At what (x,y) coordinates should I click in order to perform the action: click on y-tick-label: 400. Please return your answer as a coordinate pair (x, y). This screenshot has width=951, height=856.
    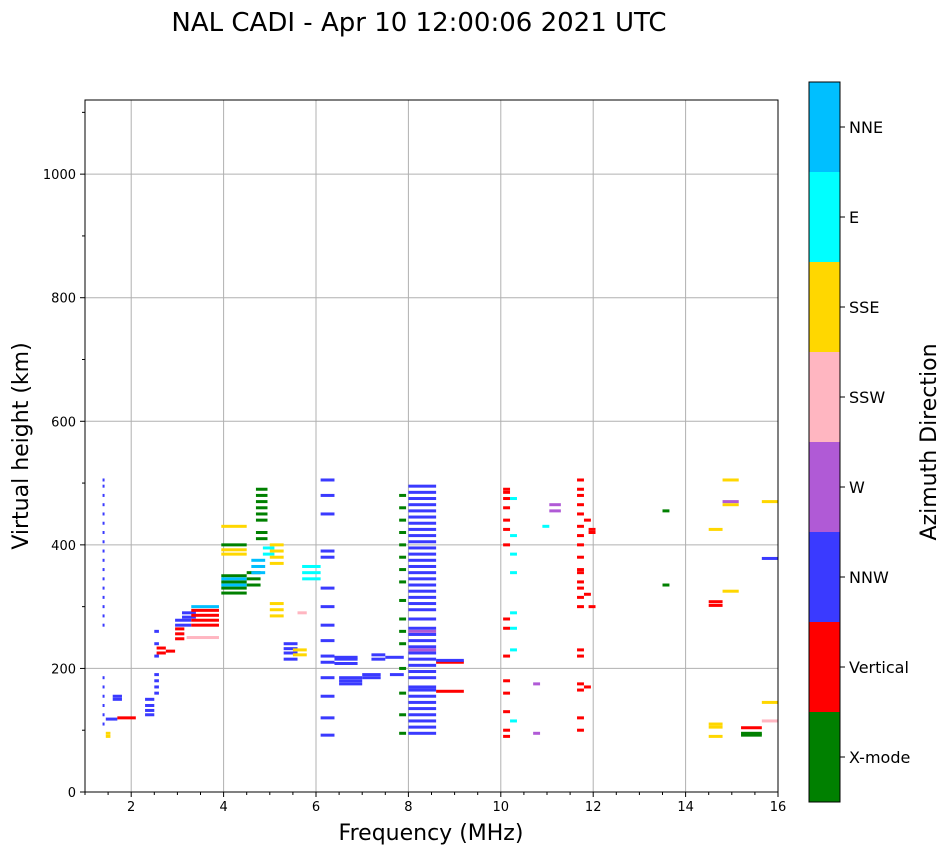
    Looking at the image, I should click on (63, 546).